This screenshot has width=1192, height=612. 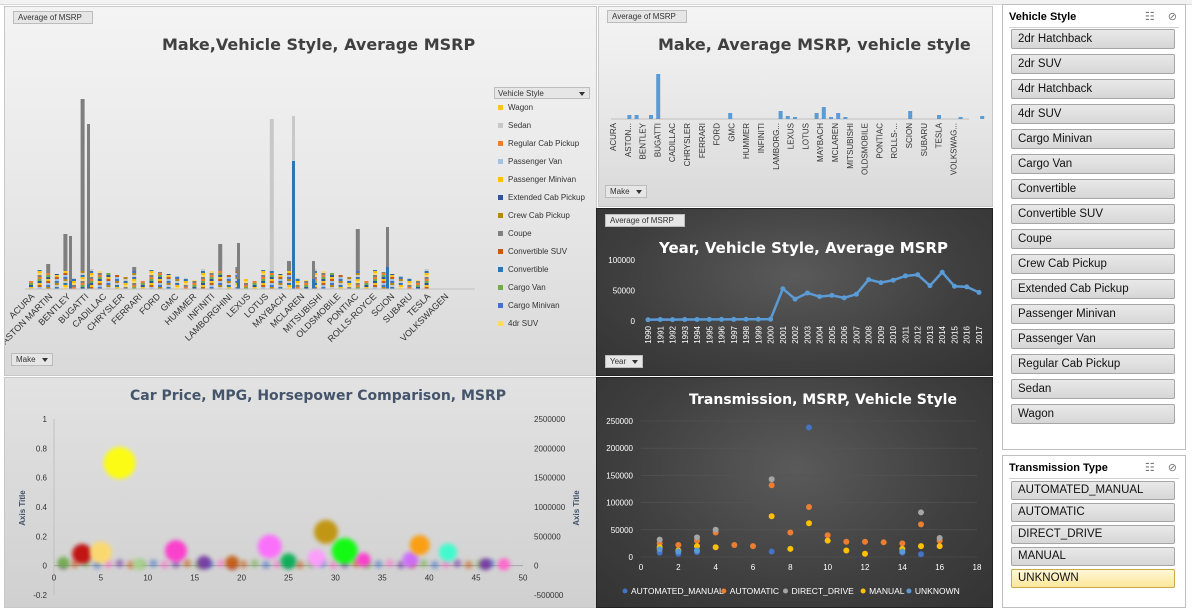 What do you see at coordinates (1093, 139) in the screenshot?
I see `slicer-item-cargo-minivan: Cargo Minivan` at bounding box center [1093, 139].